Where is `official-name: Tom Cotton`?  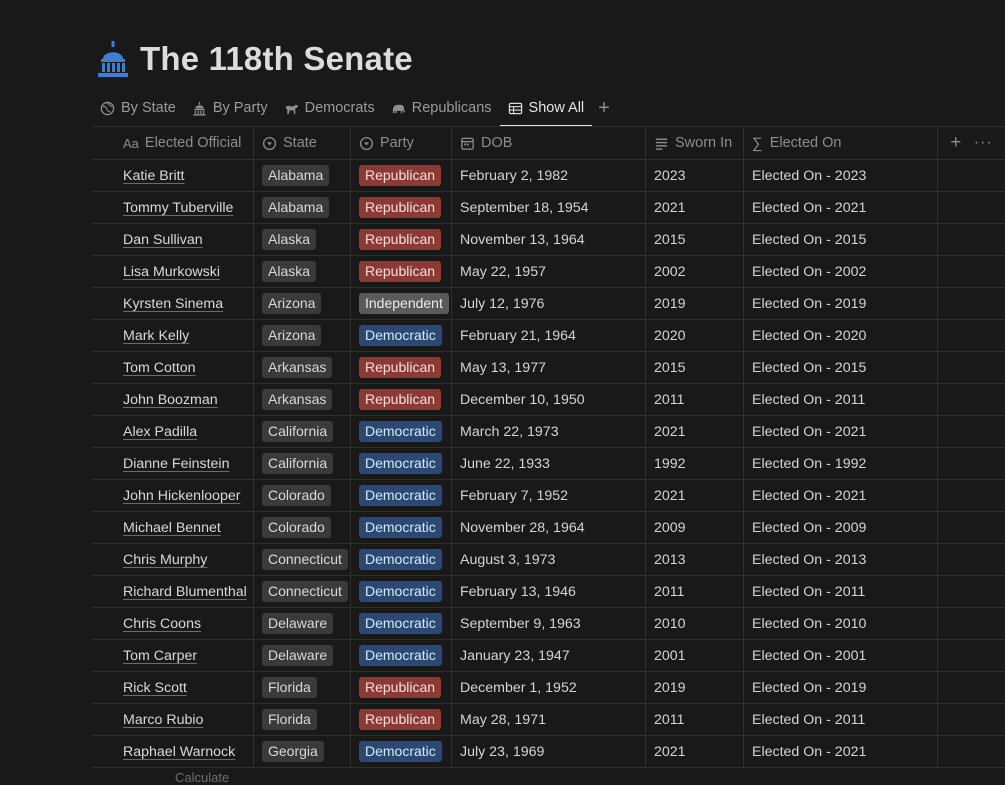 official-name: Tom Cotton is located at coordinates (159, 367).